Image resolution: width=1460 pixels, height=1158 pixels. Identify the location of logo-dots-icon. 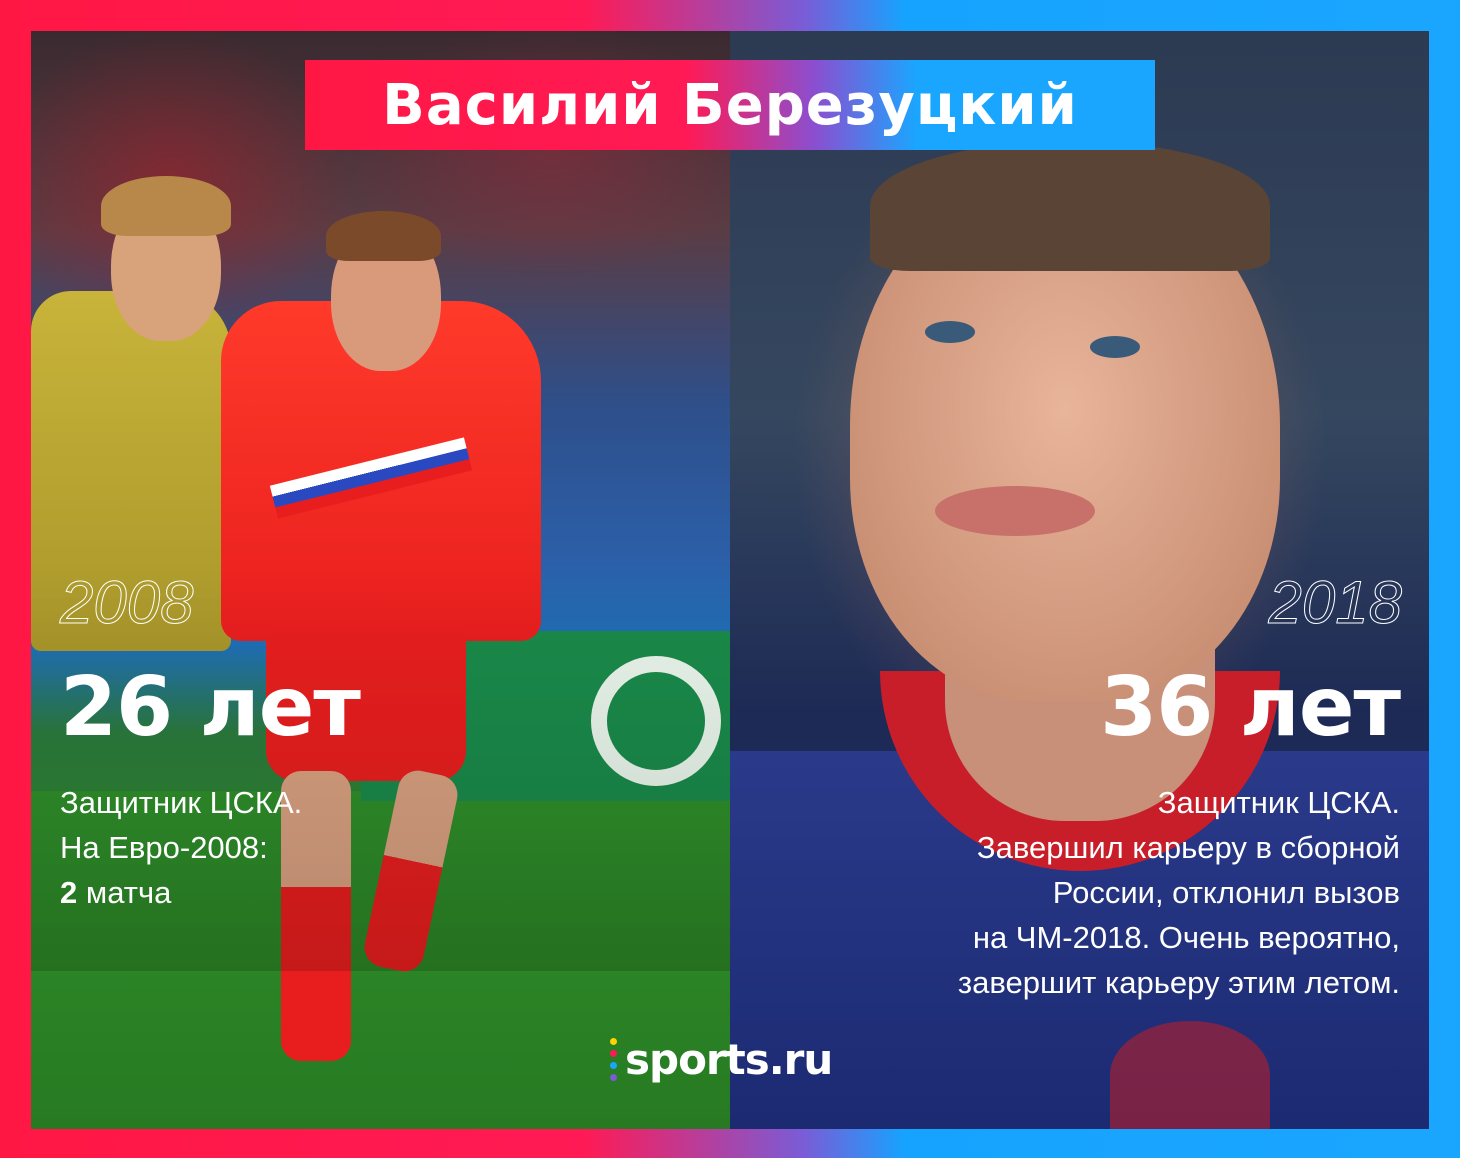
(613, 1059).